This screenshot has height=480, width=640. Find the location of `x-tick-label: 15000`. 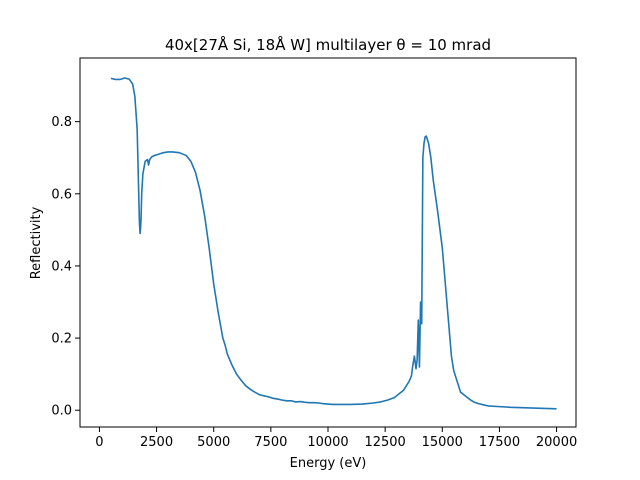

x-tick-label: 15000 is located at coordinates (442, 442).